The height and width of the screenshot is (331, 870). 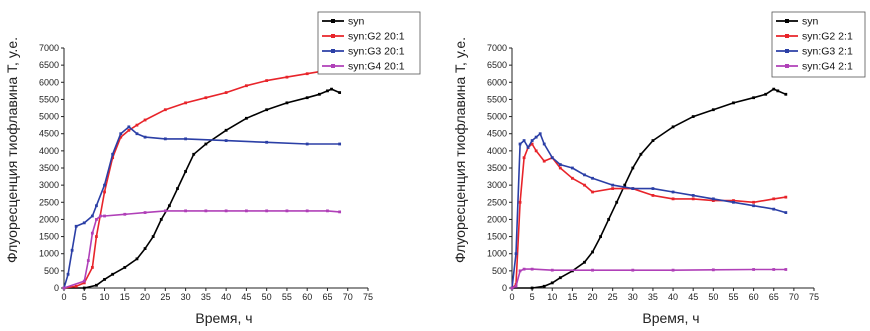 I want to click on legend-label: syn:G2 20:1, so click(x=376, y=37).